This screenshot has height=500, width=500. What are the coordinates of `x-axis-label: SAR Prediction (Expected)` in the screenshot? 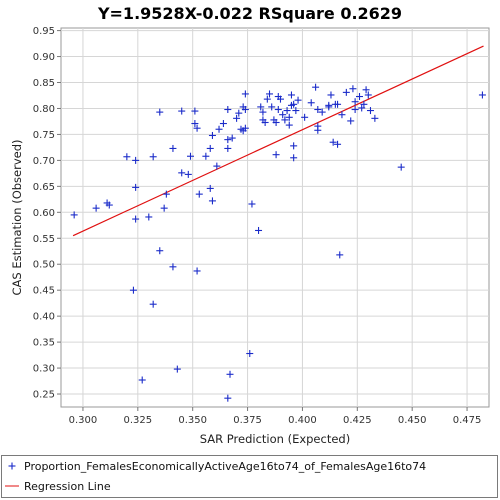 It's located at (275, 439).